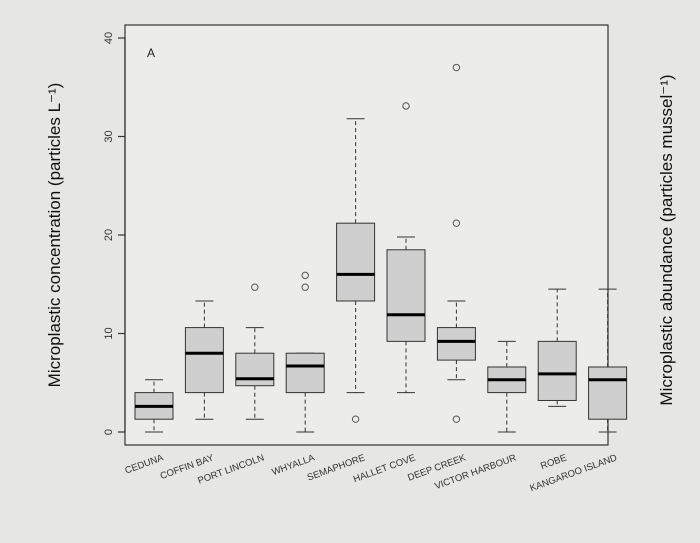  I want to click on y-tick-label: 40, so click(109, 38).